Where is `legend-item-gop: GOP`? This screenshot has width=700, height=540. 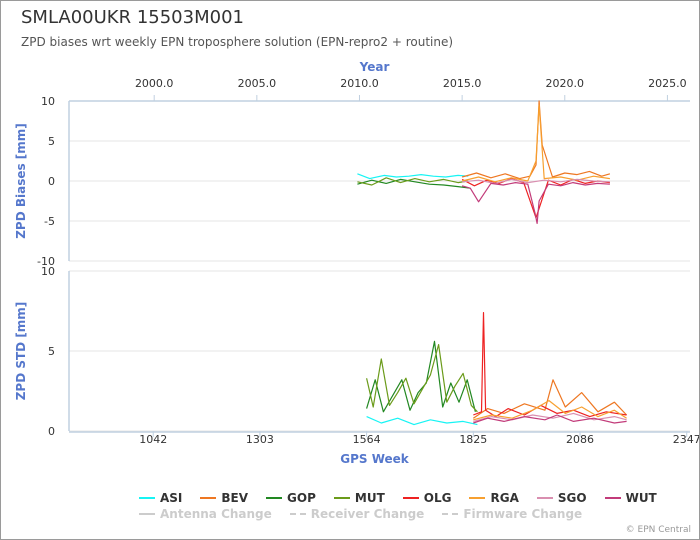
legend-item-gop: GOP is located at coordinates (291, 498).